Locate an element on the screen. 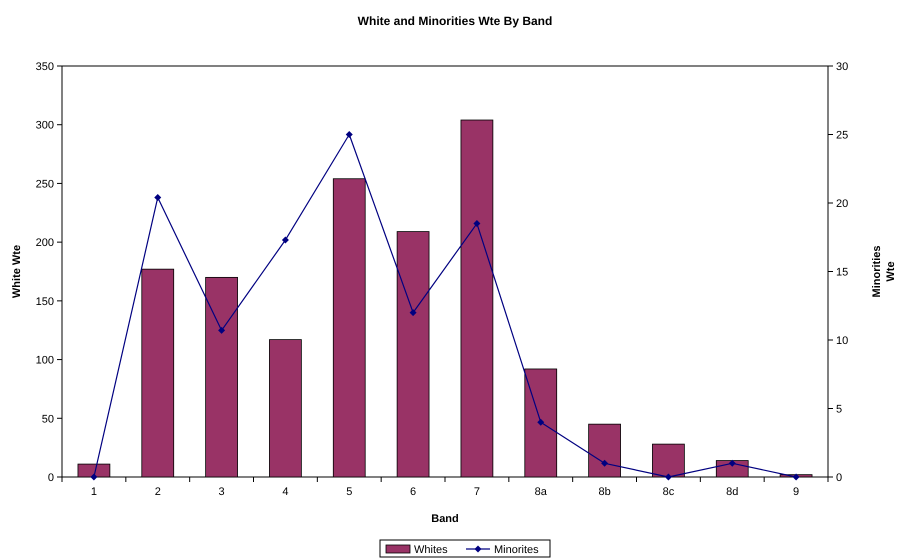 The width and height of the screenshot is (908, 558). y2-tick-label: 20 is located at coordinates (842, 204).